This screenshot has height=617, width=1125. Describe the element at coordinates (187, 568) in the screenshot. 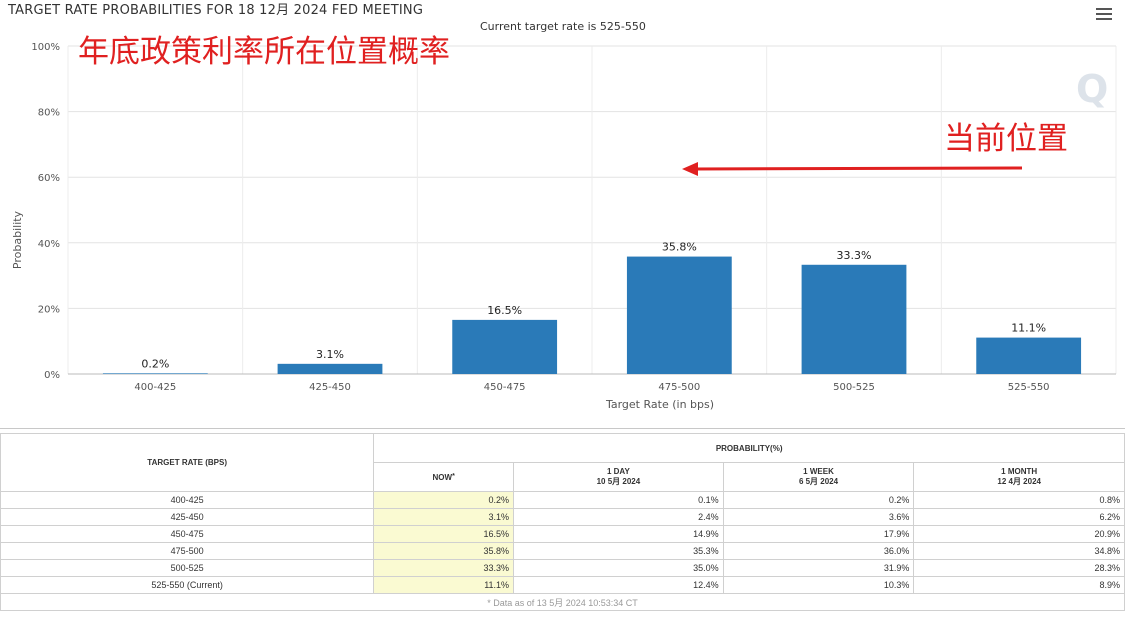

I see `rate-cell: 500-525` at that location.